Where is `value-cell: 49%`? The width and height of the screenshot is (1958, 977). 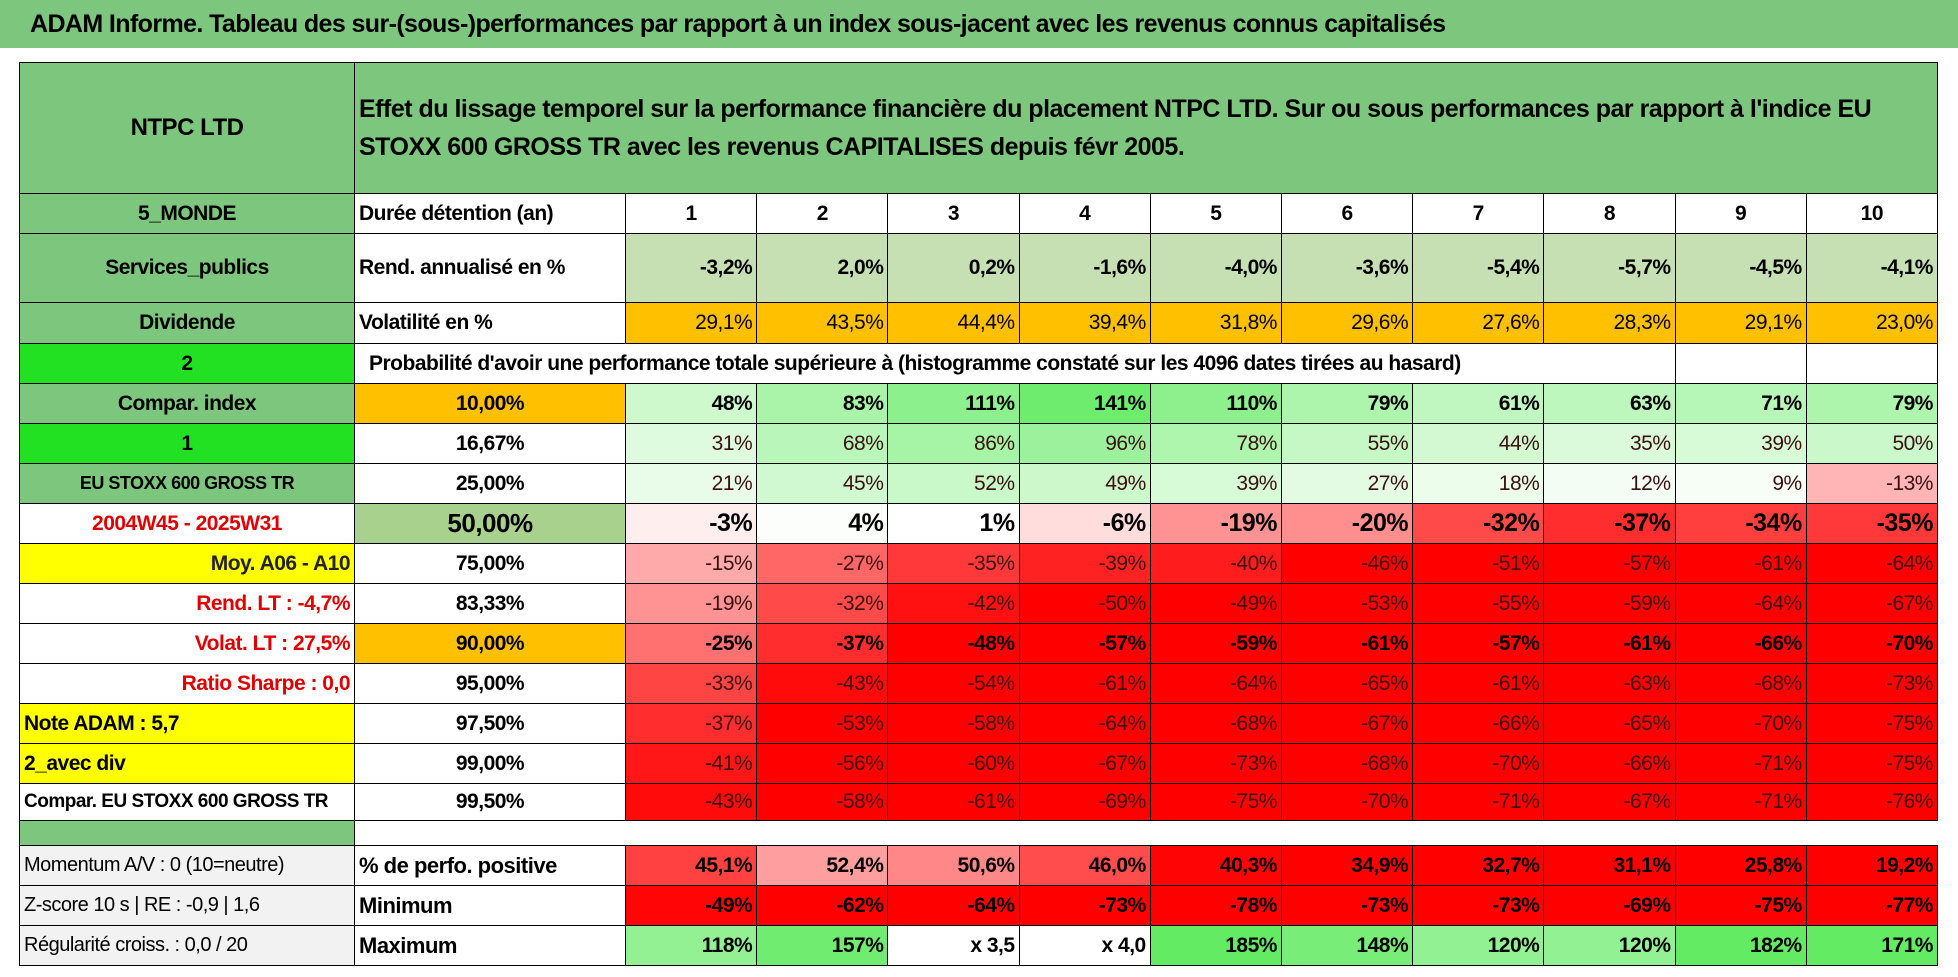 value-cell: 49% is located at coordinates (1084, 483).